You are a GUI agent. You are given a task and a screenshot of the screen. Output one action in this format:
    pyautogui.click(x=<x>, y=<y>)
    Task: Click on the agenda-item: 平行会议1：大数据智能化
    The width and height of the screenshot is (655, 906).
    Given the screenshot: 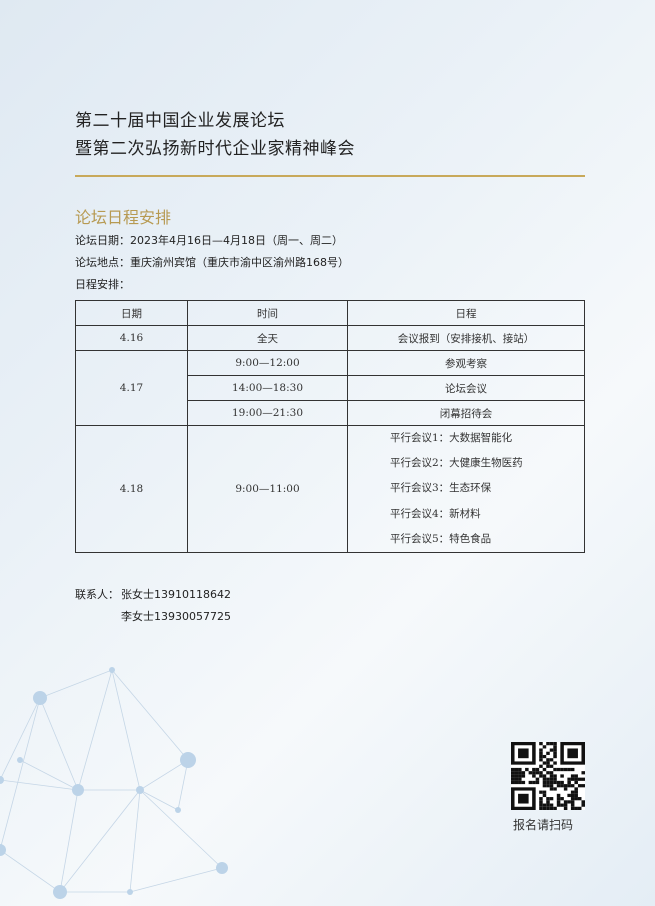 What is the action you would take?
    pyautogui.click(x=451, y=438)
    